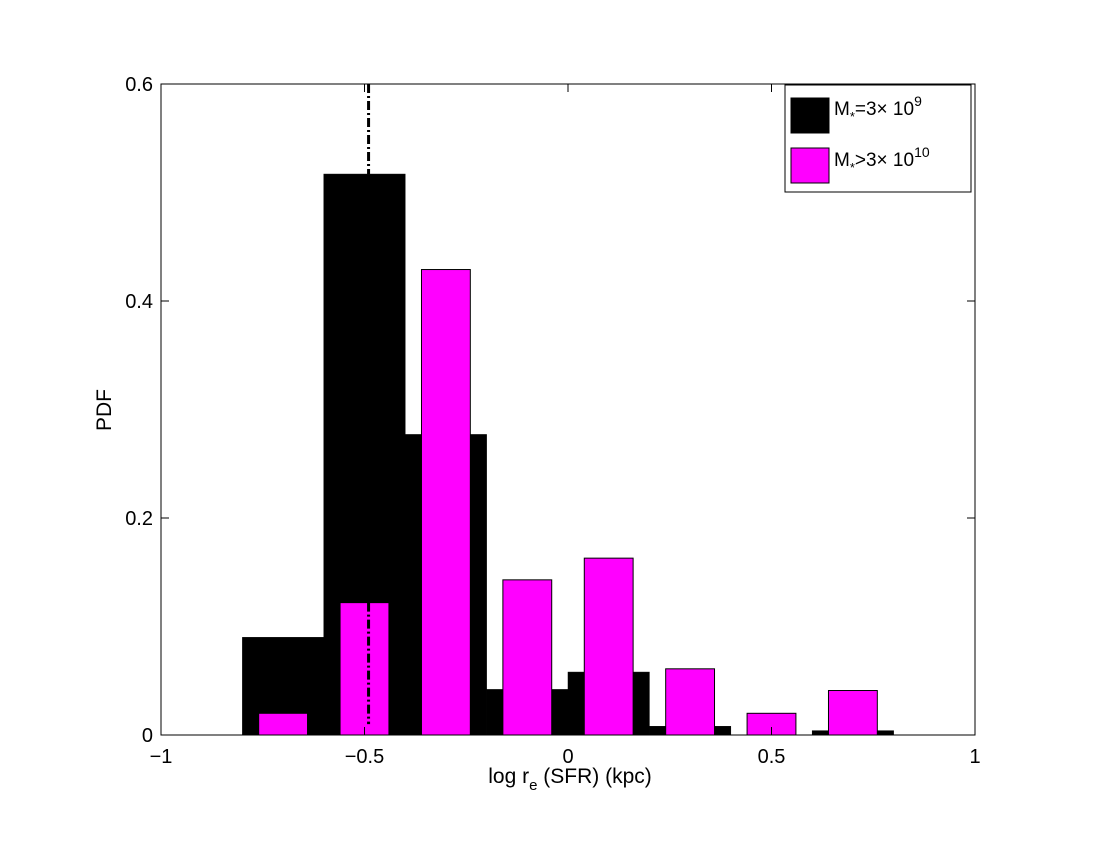  I want to click on legend-label-black: M*=3× 109, so click(878, 108).